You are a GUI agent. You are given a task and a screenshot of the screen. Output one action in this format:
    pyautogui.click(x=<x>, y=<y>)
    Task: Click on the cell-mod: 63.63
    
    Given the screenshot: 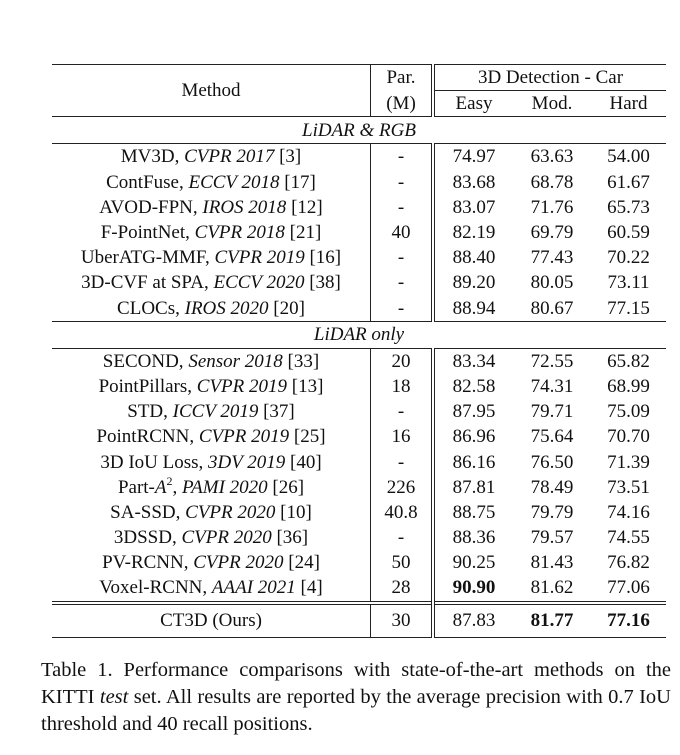 What is the action you would take?
    pyautogui.click(x=552, y=157)
    